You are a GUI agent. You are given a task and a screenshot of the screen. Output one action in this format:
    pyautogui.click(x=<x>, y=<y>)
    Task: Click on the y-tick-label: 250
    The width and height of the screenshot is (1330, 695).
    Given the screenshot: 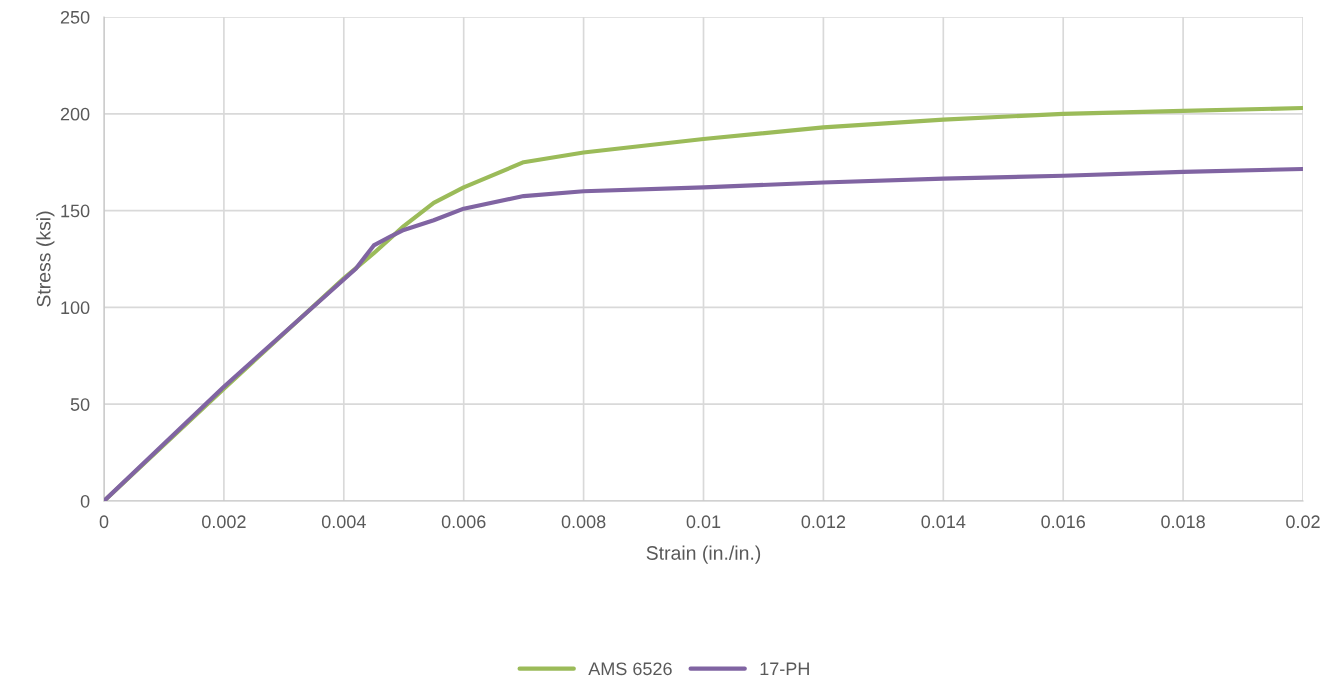 What is the action you would take?
    pyautogui.click(x=75, y=17)
    